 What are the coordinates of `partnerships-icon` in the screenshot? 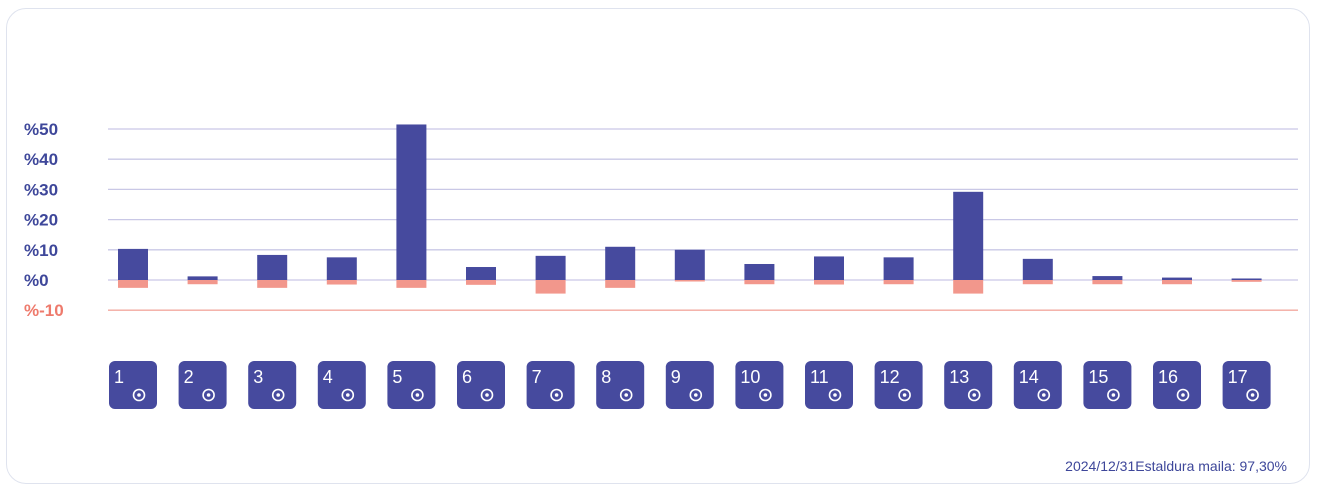 It's located at (1252, 395).